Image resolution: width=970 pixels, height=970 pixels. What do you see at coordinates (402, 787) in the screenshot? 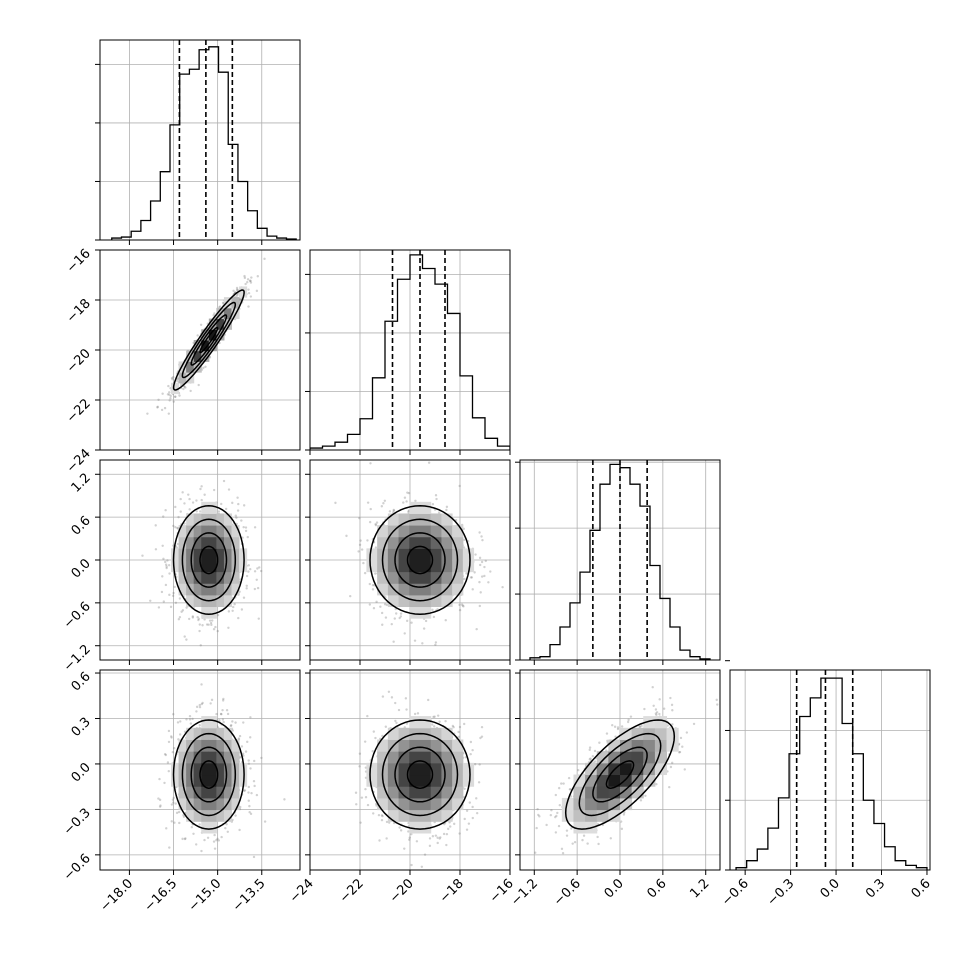
I see `panel-3-1: −24 −22 −20 −18 −16` at bounding box center [402, 787].